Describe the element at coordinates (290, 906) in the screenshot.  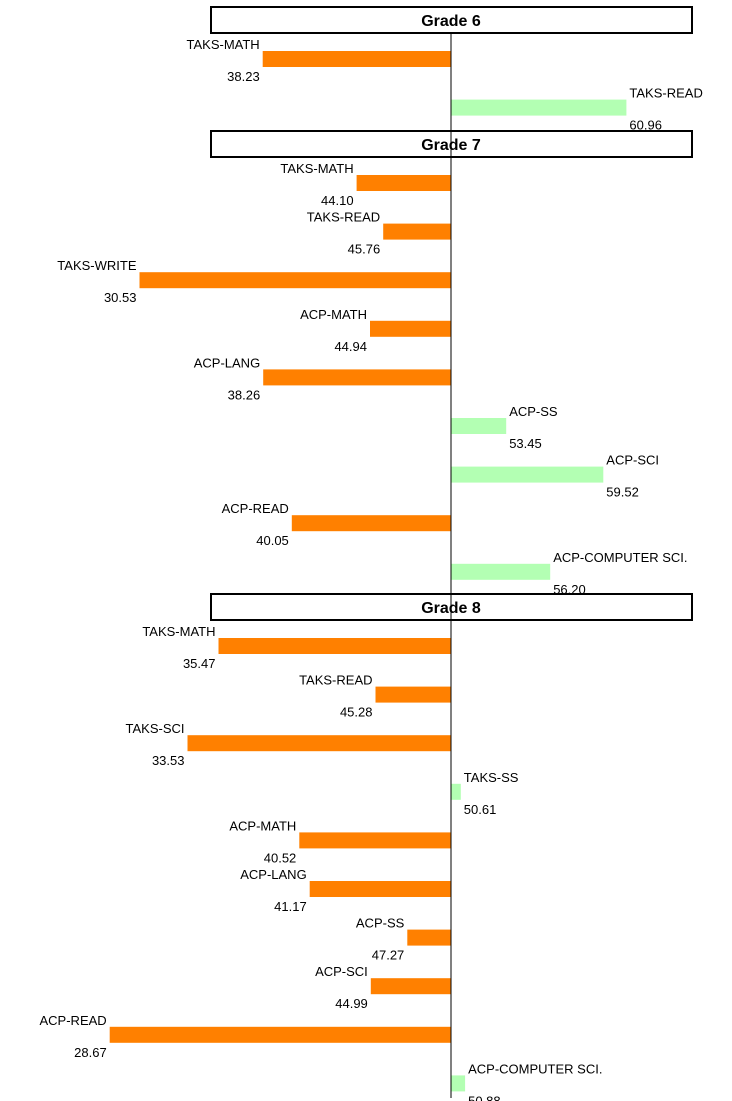
I see `bar-value: 41.17` at that location.